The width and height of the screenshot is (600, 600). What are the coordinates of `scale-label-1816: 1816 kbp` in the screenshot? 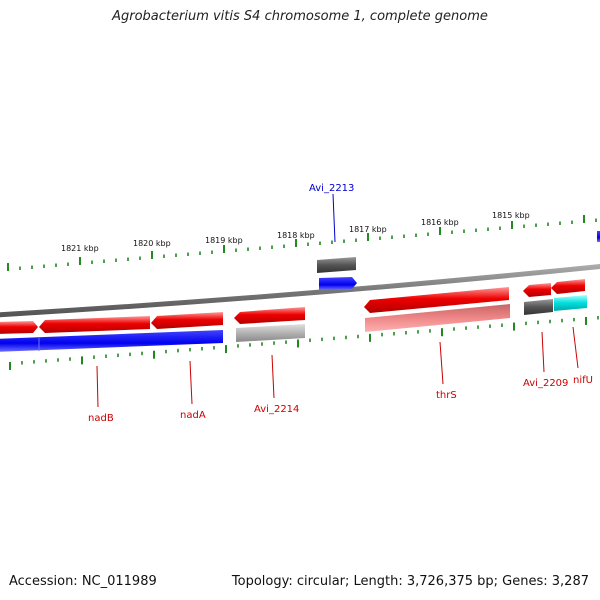 It's located at (440, 222).